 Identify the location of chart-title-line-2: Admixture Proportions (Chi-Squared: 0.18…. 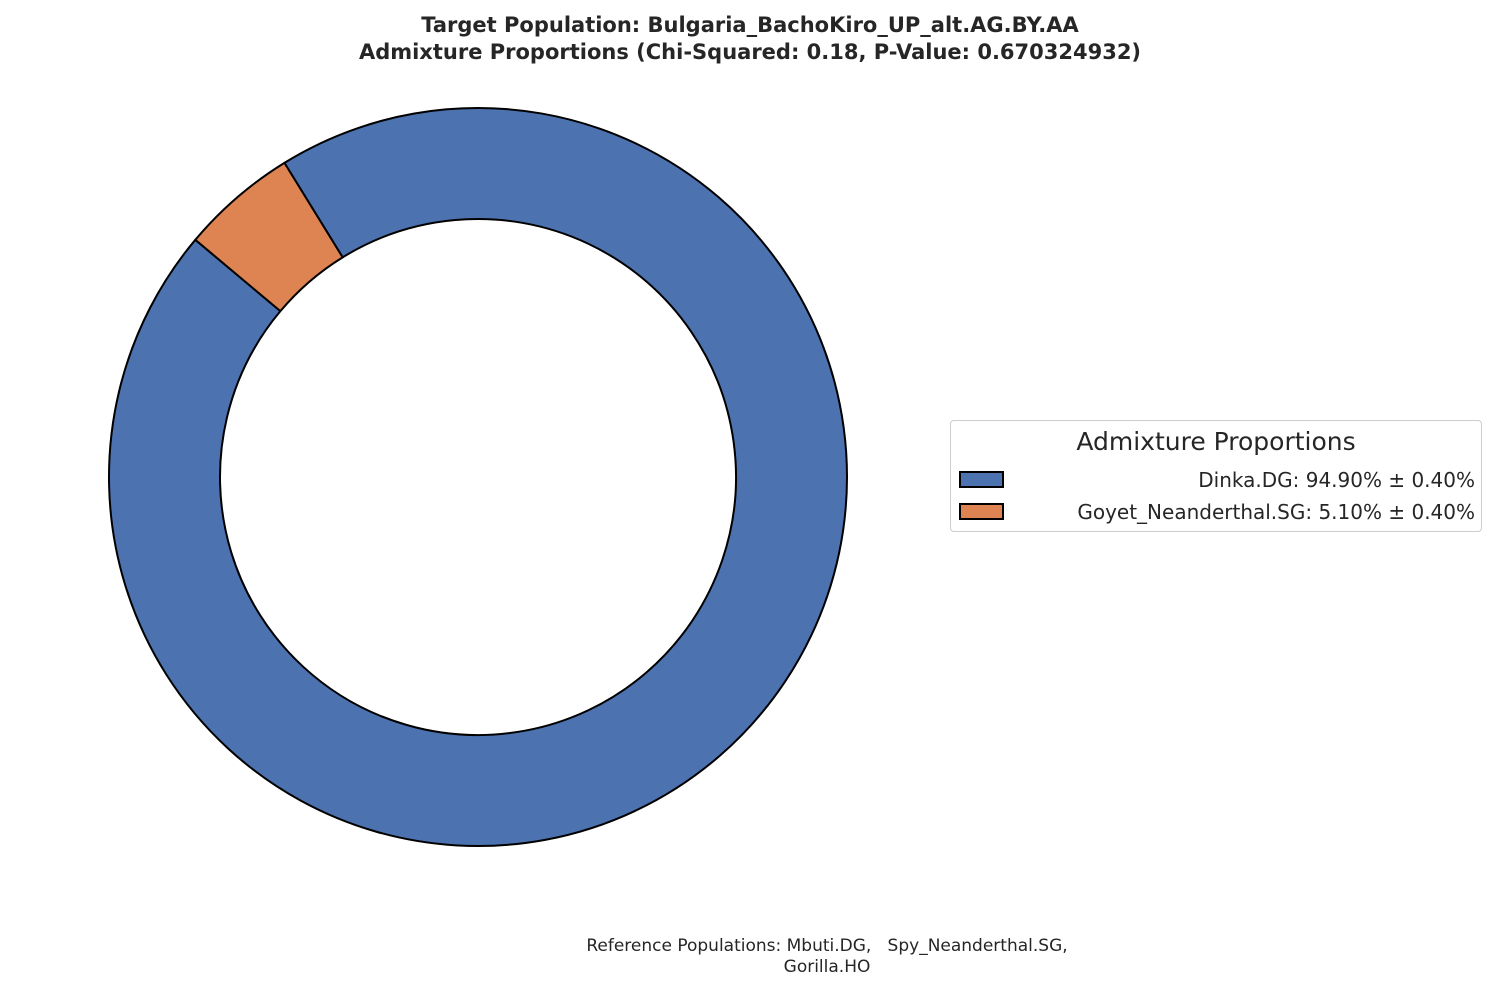
(750, 52).